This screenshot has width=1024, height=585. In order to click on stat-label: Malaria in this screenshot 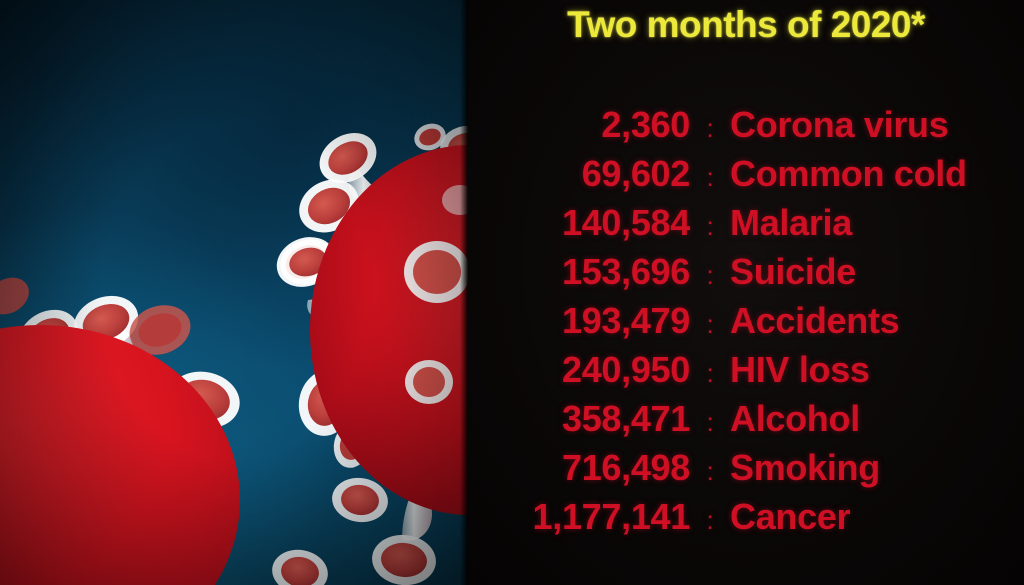, I will do `click(791, 222)`.